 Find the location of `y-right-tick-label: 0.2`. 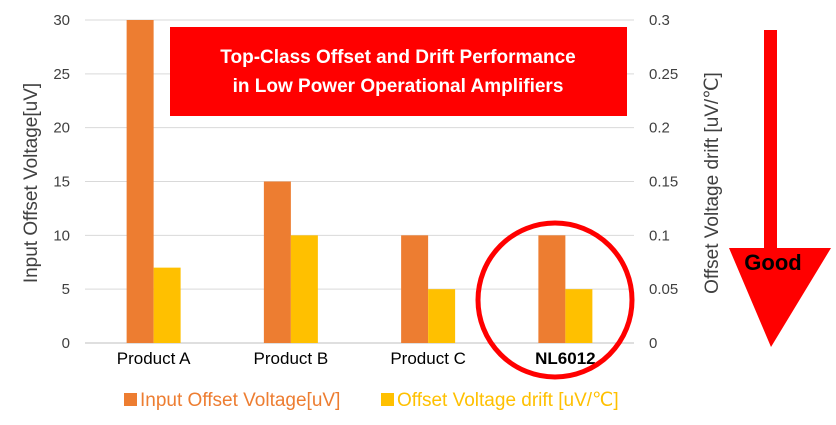

y-right-tick-label: 0.2 is located at coordinates (659, 128).